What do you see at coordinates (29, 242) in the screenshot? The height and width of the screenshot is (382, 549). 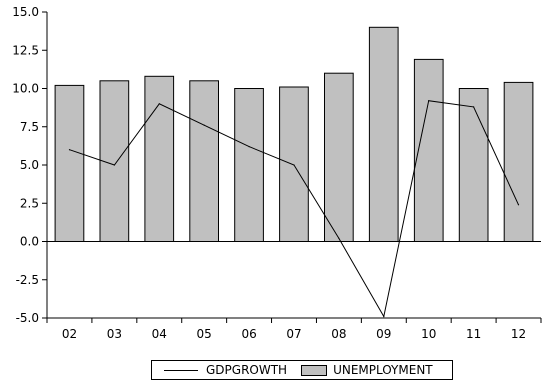 I see `y-tick-label: 0.0` at bounding box center [29, 242].